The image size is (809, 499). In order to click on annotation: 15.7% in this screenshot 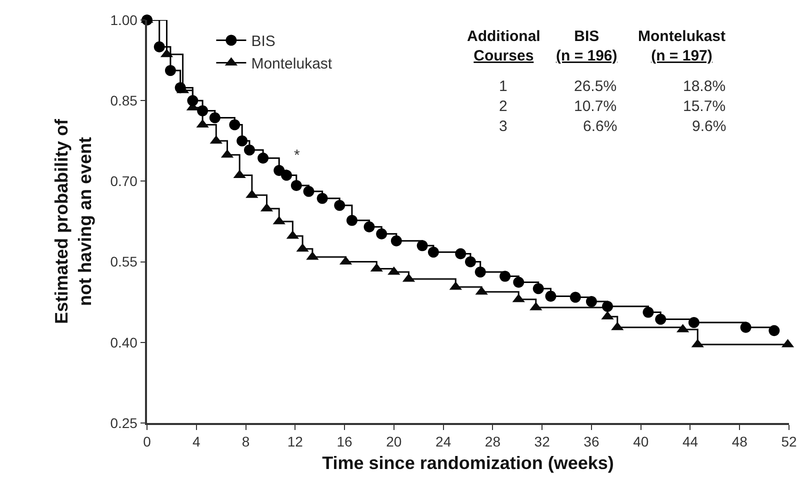, I will do `click(704, 106)`.